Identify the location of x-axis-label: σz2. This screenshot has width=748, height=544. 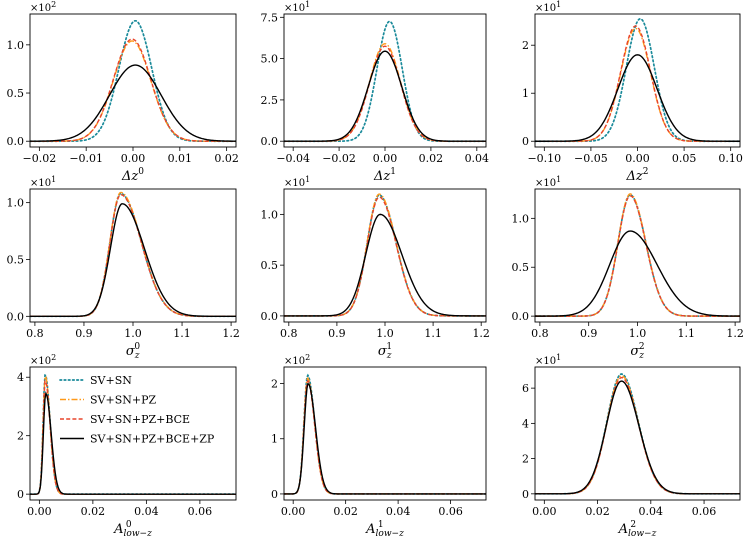
(637, 351).